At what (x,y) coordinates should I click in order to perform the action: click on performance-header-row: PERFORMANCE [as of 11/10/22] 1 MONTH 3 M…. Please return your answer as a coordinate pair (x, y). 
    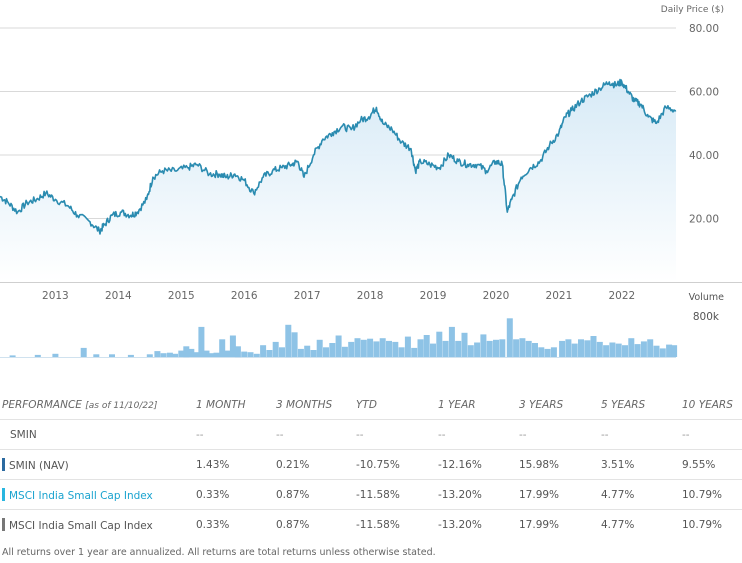
    Looking at the image, I should click on (371, 405).